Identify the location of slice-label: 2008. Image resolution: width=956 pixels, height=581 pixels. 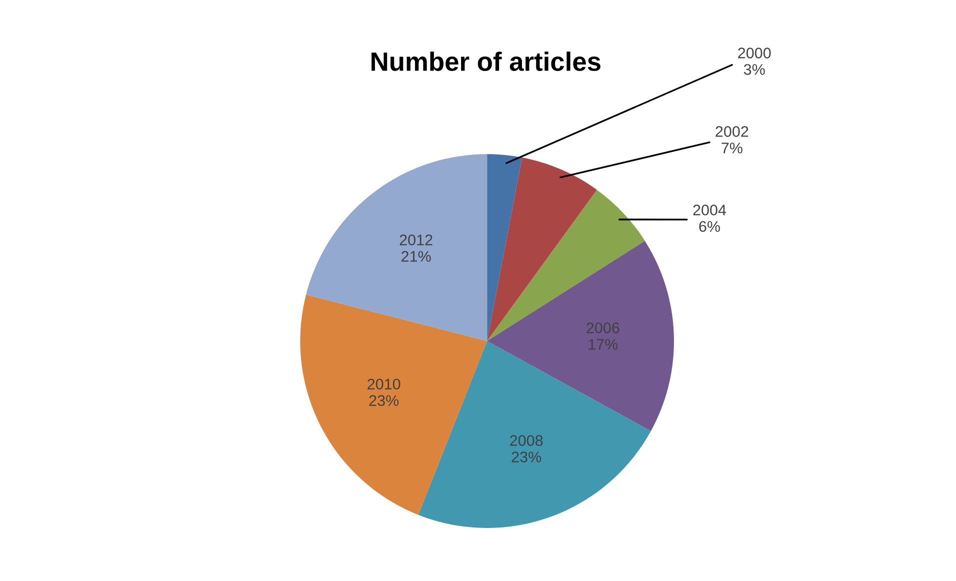
(526, 440).